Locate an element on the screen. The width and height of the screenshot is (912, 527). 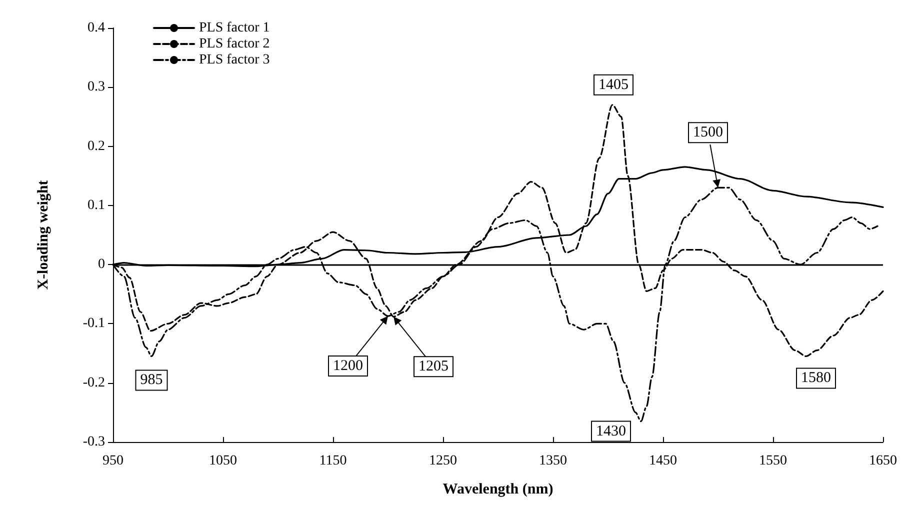
legend-label: PLS factor 2 is located at coordinates (234, 44).